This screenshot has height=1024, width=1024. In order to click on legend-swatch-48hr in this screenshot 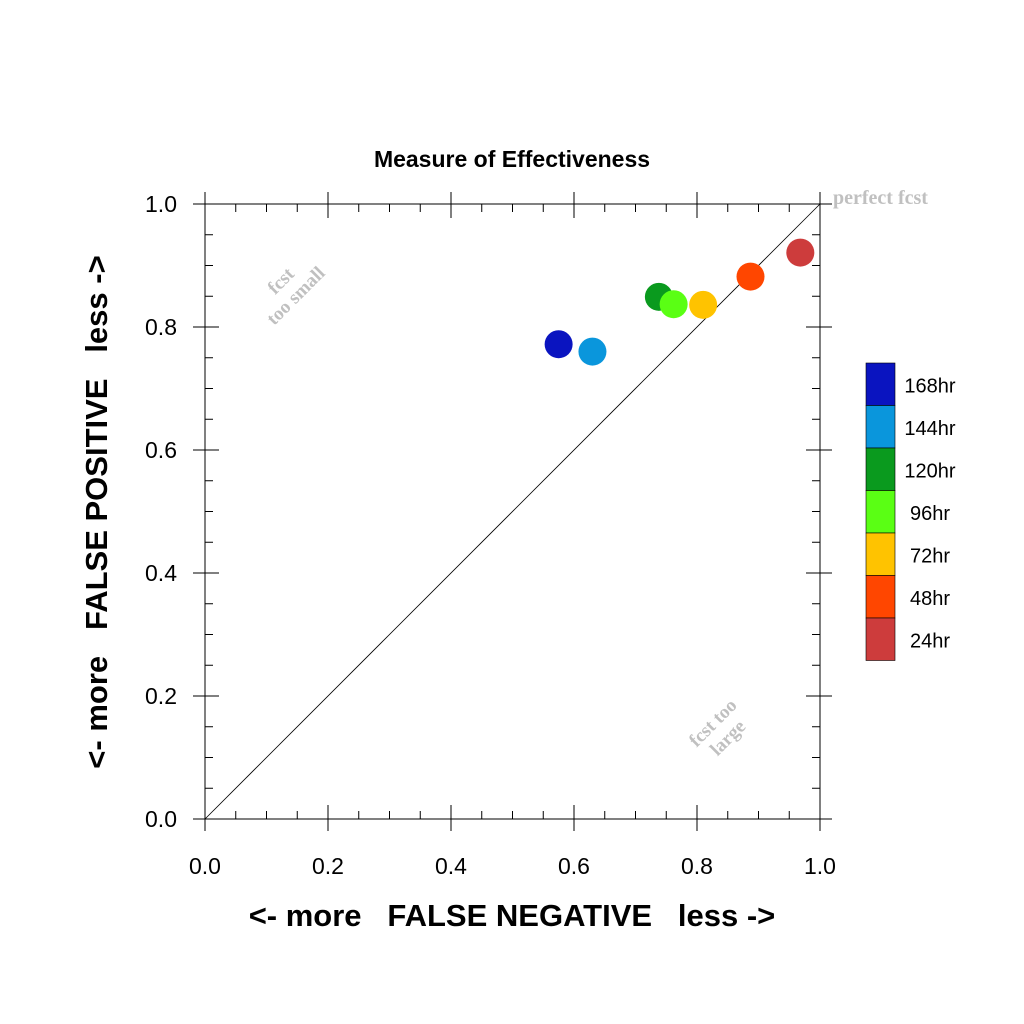, I will do `click(880, 597)`.